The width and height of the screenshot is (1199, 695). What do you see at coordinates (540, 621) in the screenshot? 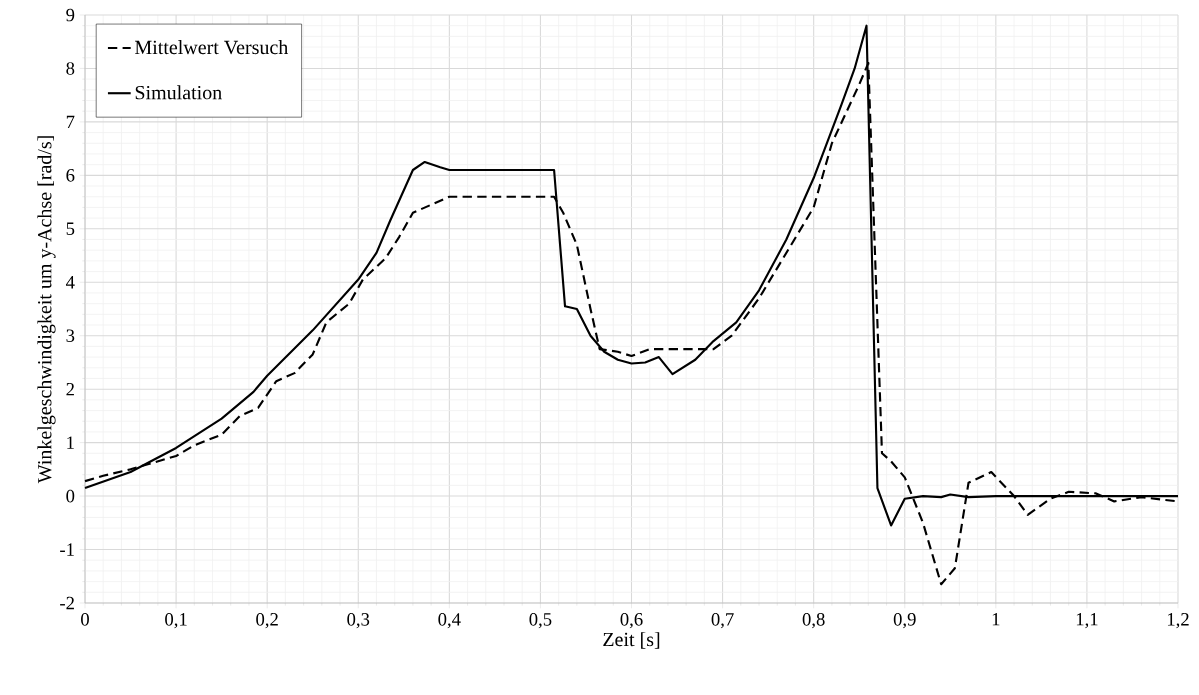
I see `x-tick-label: 0,5` at bounding box center [540, 621].